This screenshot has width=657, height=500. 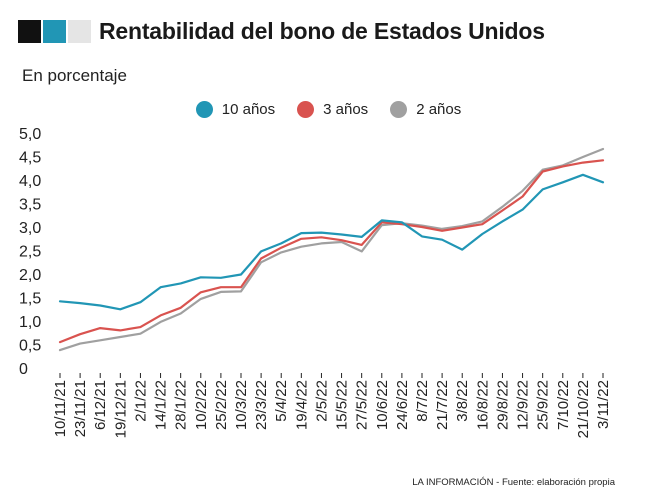 What do you see at coordinates (439, 109) in the screenshot?
I see `legend-label-2-years: 2 años` at bounding box center [439, 109].